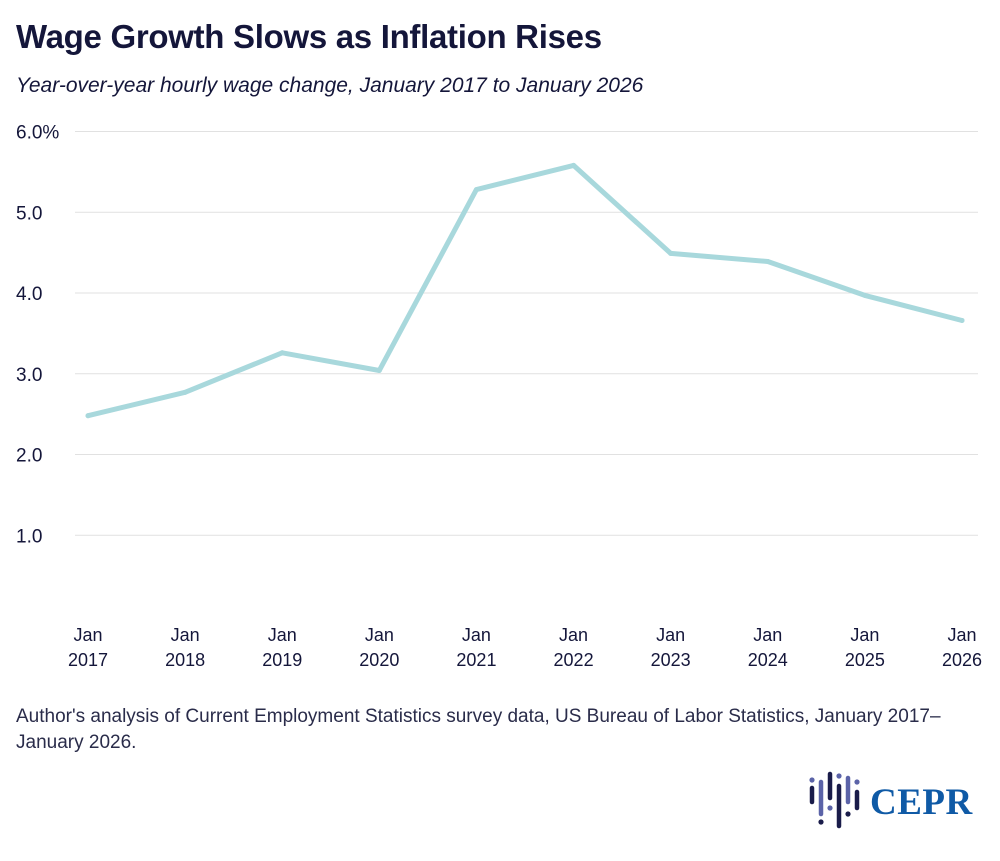  What do you see at coordinates (37, 335) in the screenshot?
I see `y-axis-tick-labels: 1.0 2.0 3.0 4.0 5.0 6.0%` at bounding box center [37, 335].